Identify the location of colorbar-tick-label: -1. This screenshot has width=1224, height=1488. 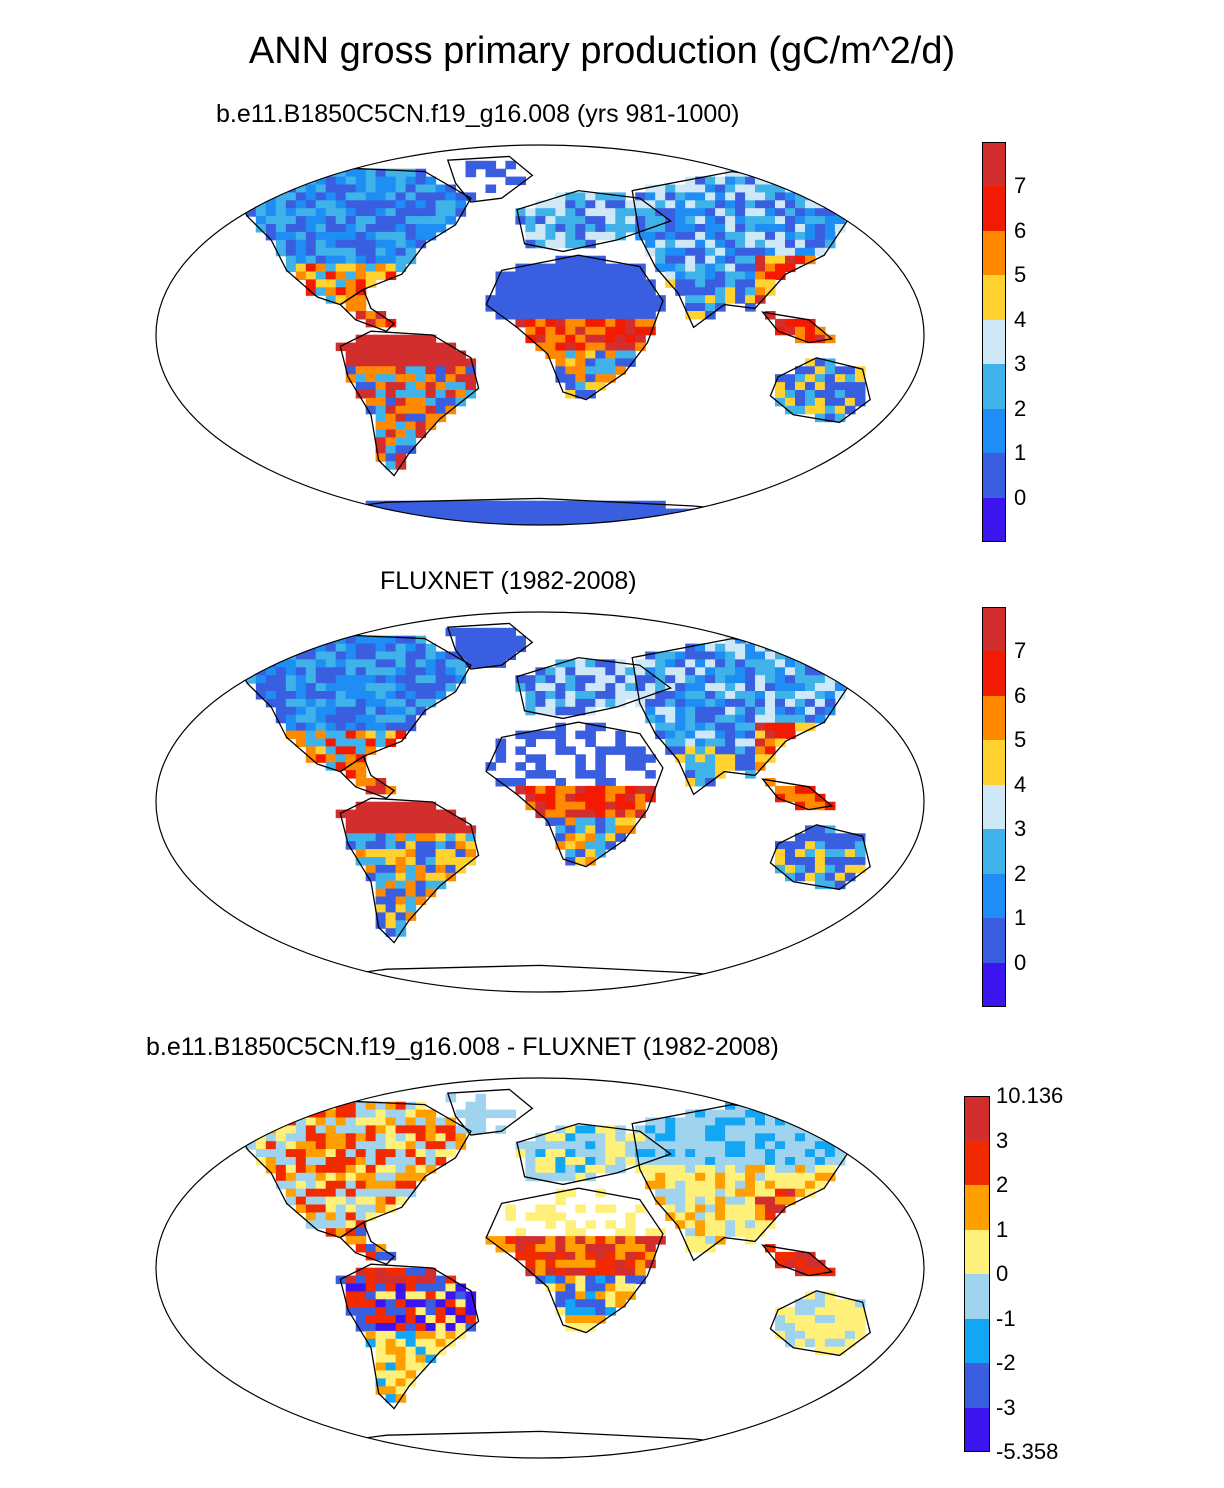
(1006, 1318).